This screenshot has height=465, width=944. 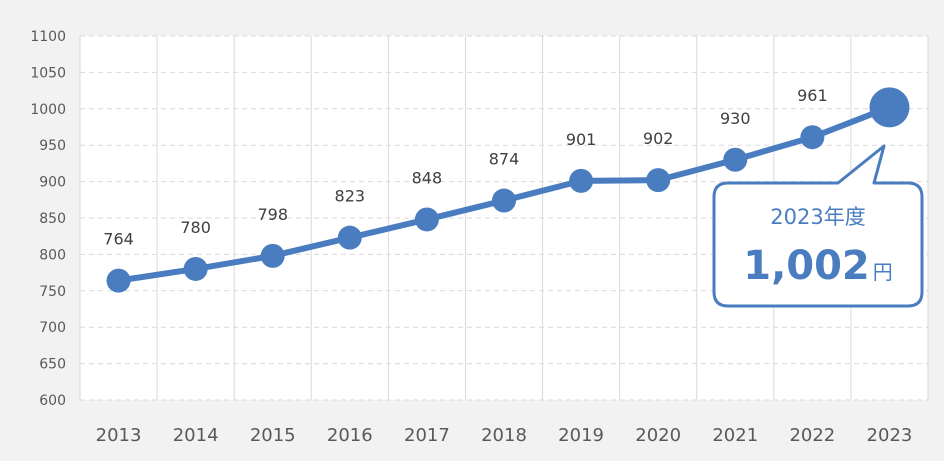 I want to click on x-tick-label: 2018, so click(x=504, y=435).